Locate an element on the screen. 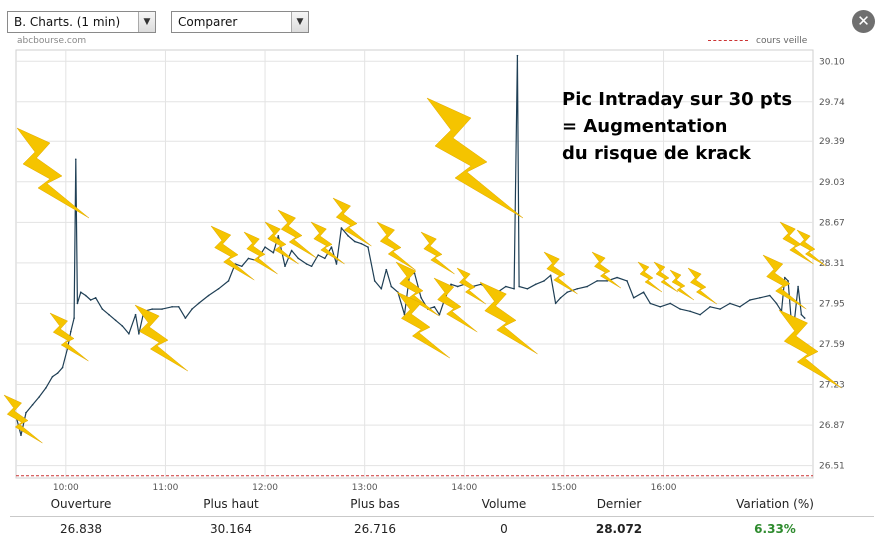 The image size is (886, 553). stat-value-last: 28.072 is located at coordinates (619, 529).